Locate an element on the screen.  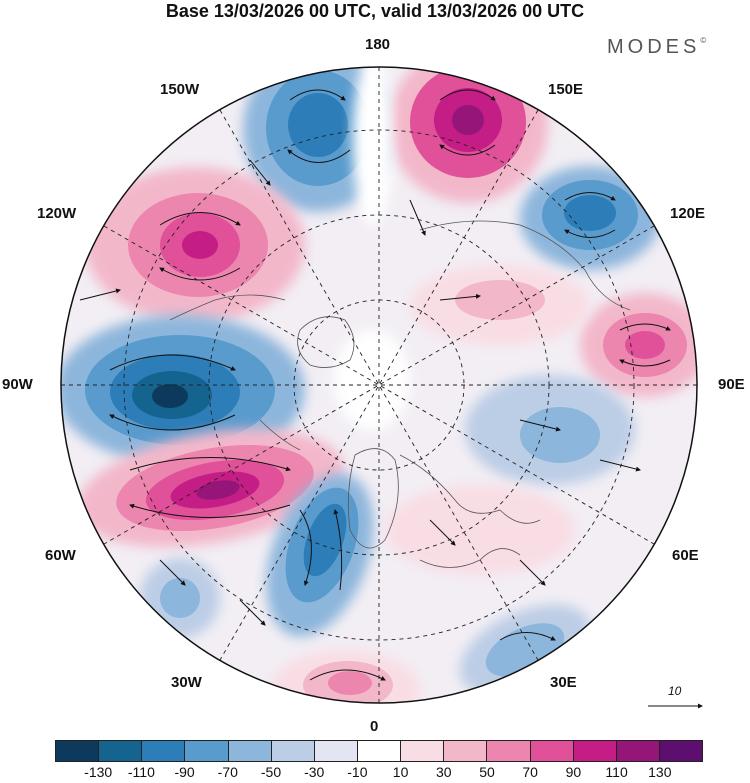
lon-label-30e: 30E is located at coordinates (563, 682).